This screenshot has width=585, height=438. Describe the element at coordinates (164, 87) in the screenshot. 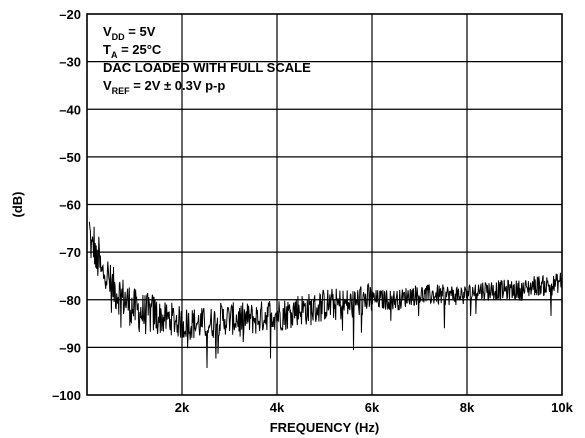

I see `annotation-line: VREF = 2V ± 0.3V p-p` at that location.